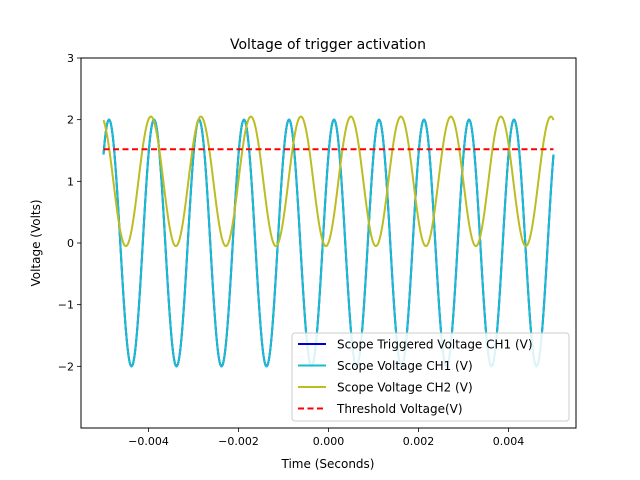 The width and height of the screenshot is (640, 480). I want to click on y-axis-label: Voltage (Volts), so click(36, 242).